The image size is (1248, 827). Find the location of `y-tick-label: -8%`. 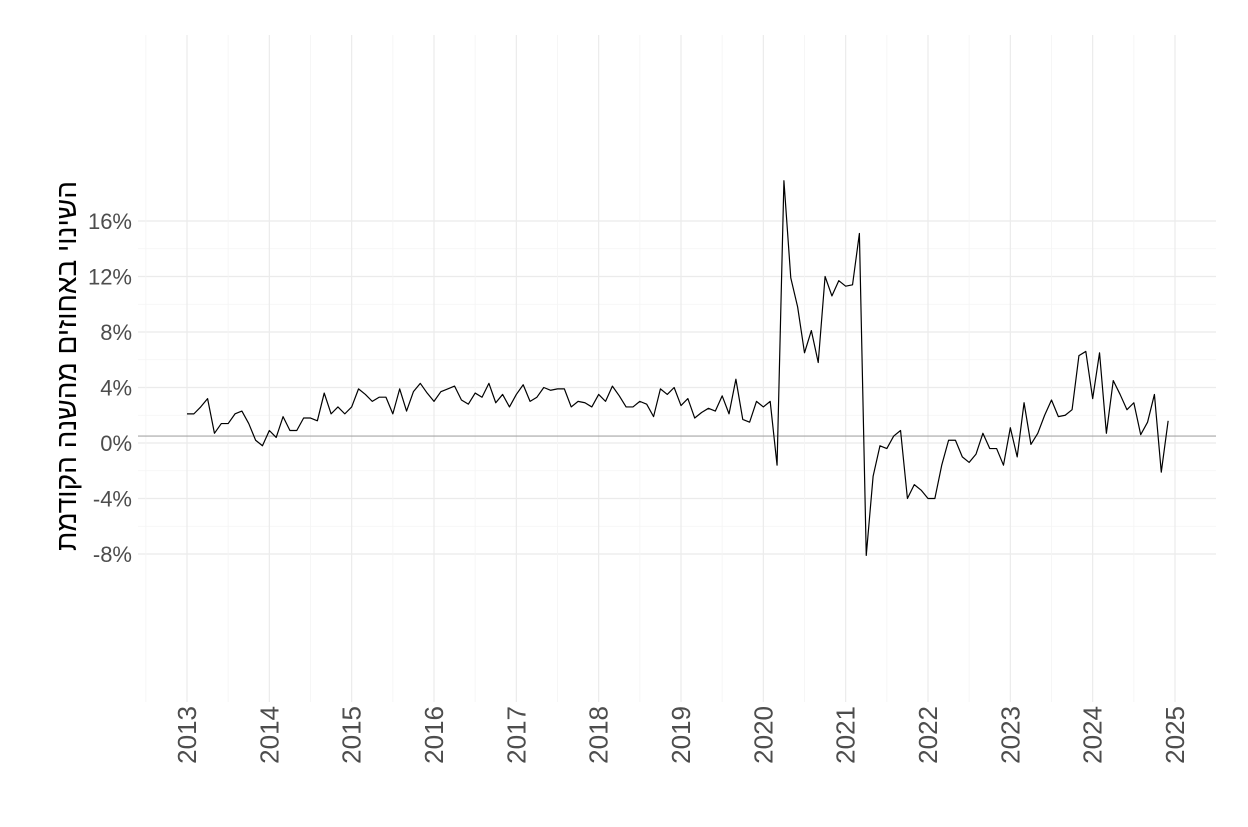

y-tick-label: -8% is located at coordinates (112, 554).